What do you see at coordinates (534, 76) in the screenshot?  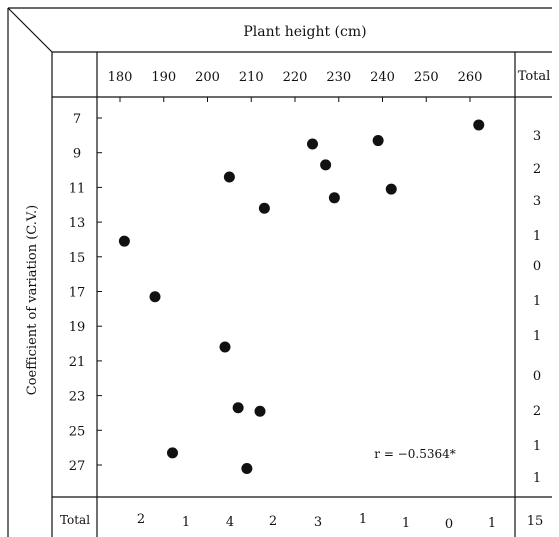 I see `column-total-header: Total` at bounding box center [534, 76].